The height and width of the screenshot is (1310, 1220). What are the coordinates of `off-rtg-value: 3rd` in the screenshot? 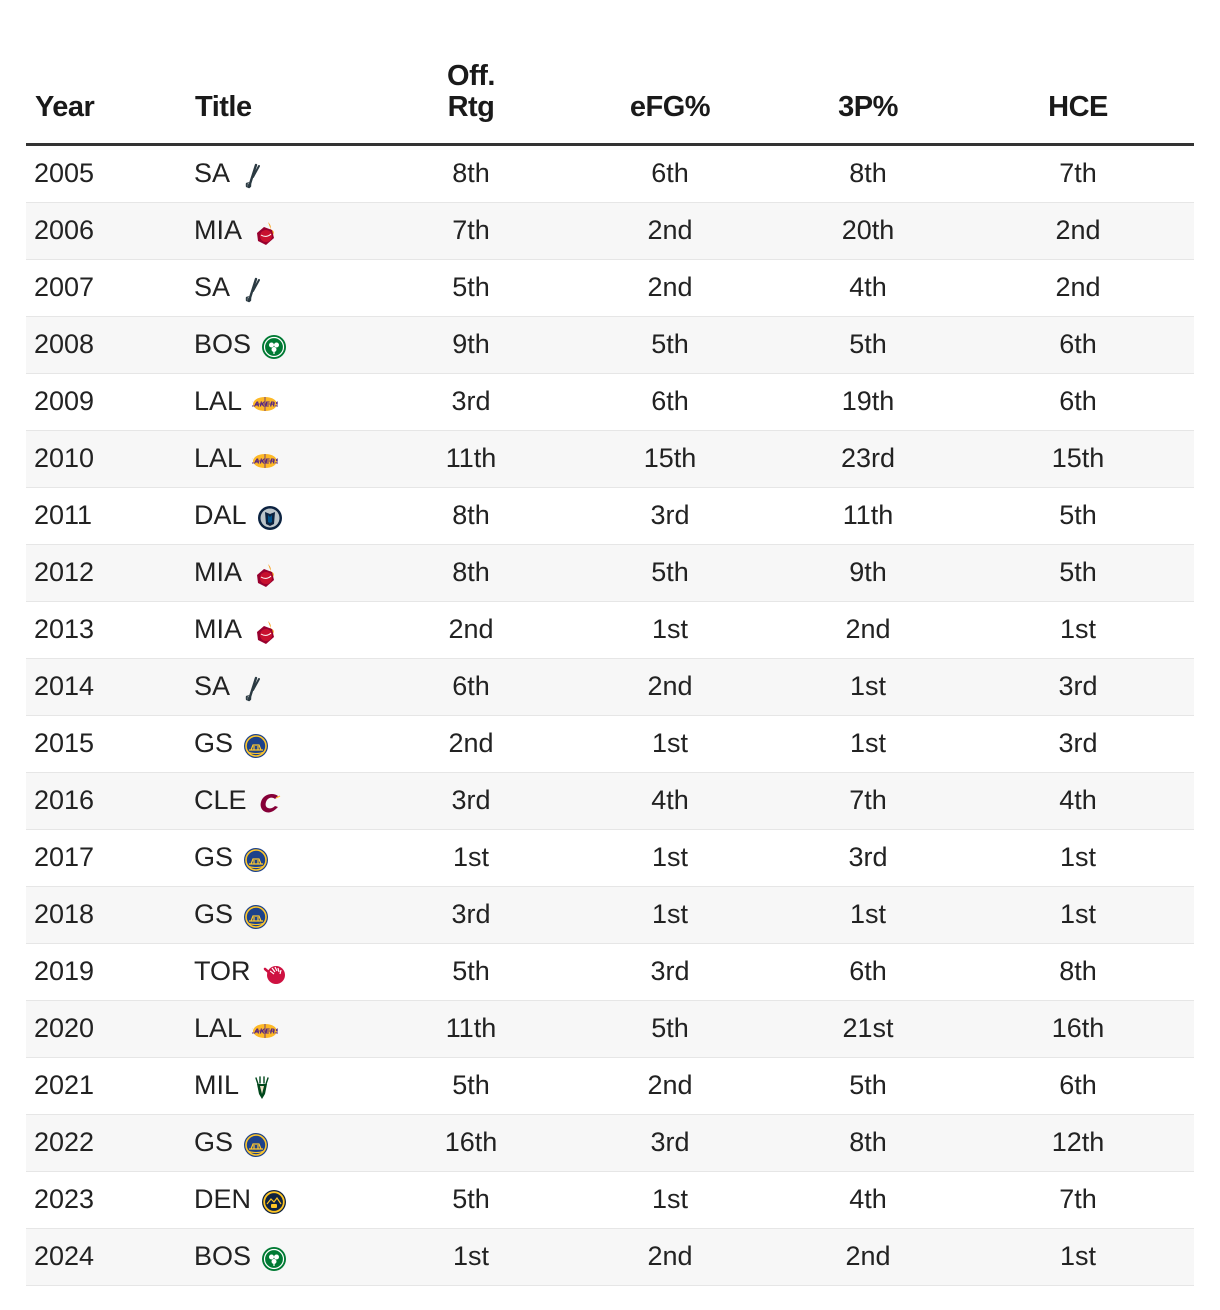 It's located at (471, 401).